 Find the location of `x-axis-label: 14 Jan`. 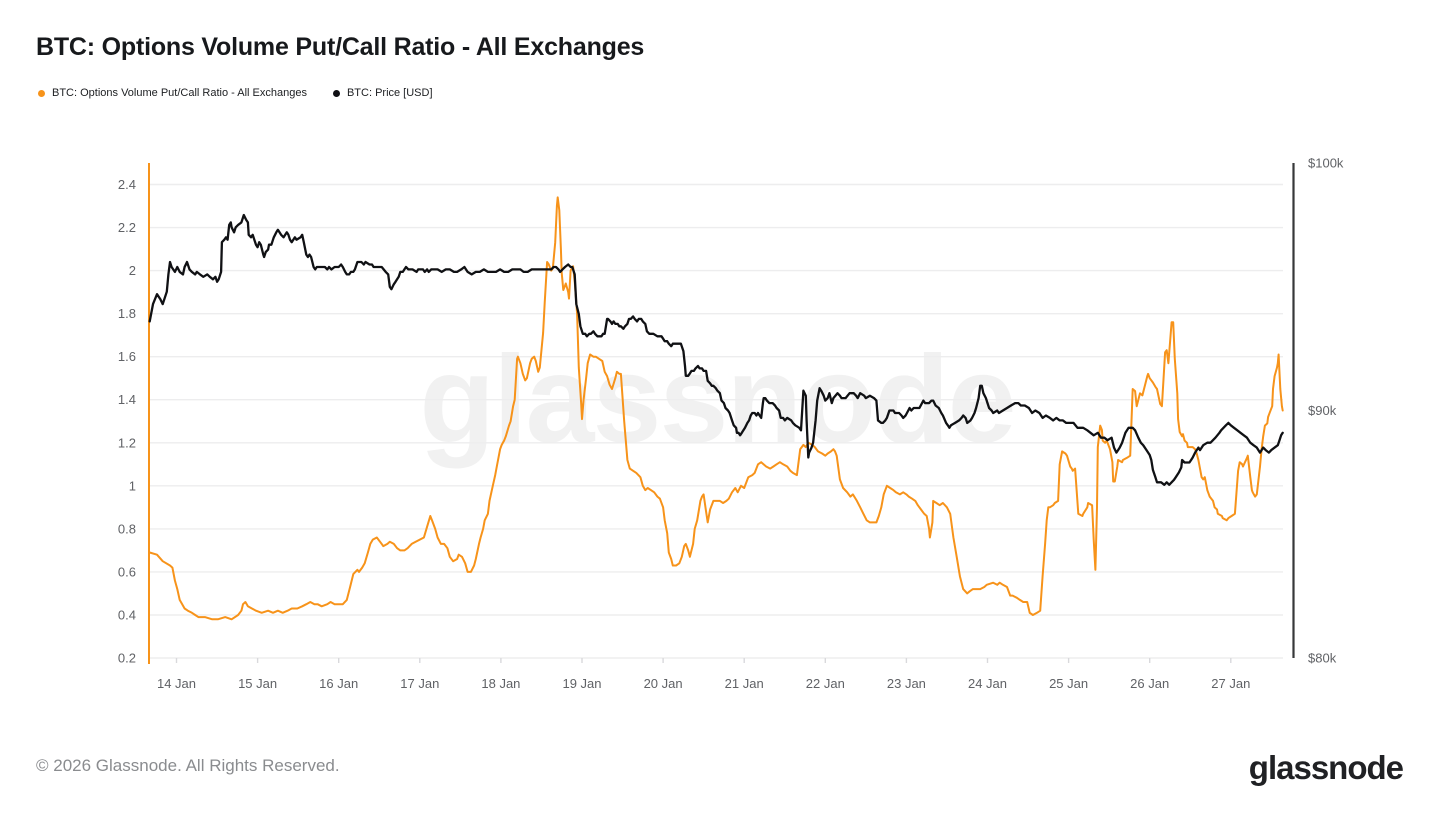

x-axis-label: 14 Jan is located at coordinates (176, 683).